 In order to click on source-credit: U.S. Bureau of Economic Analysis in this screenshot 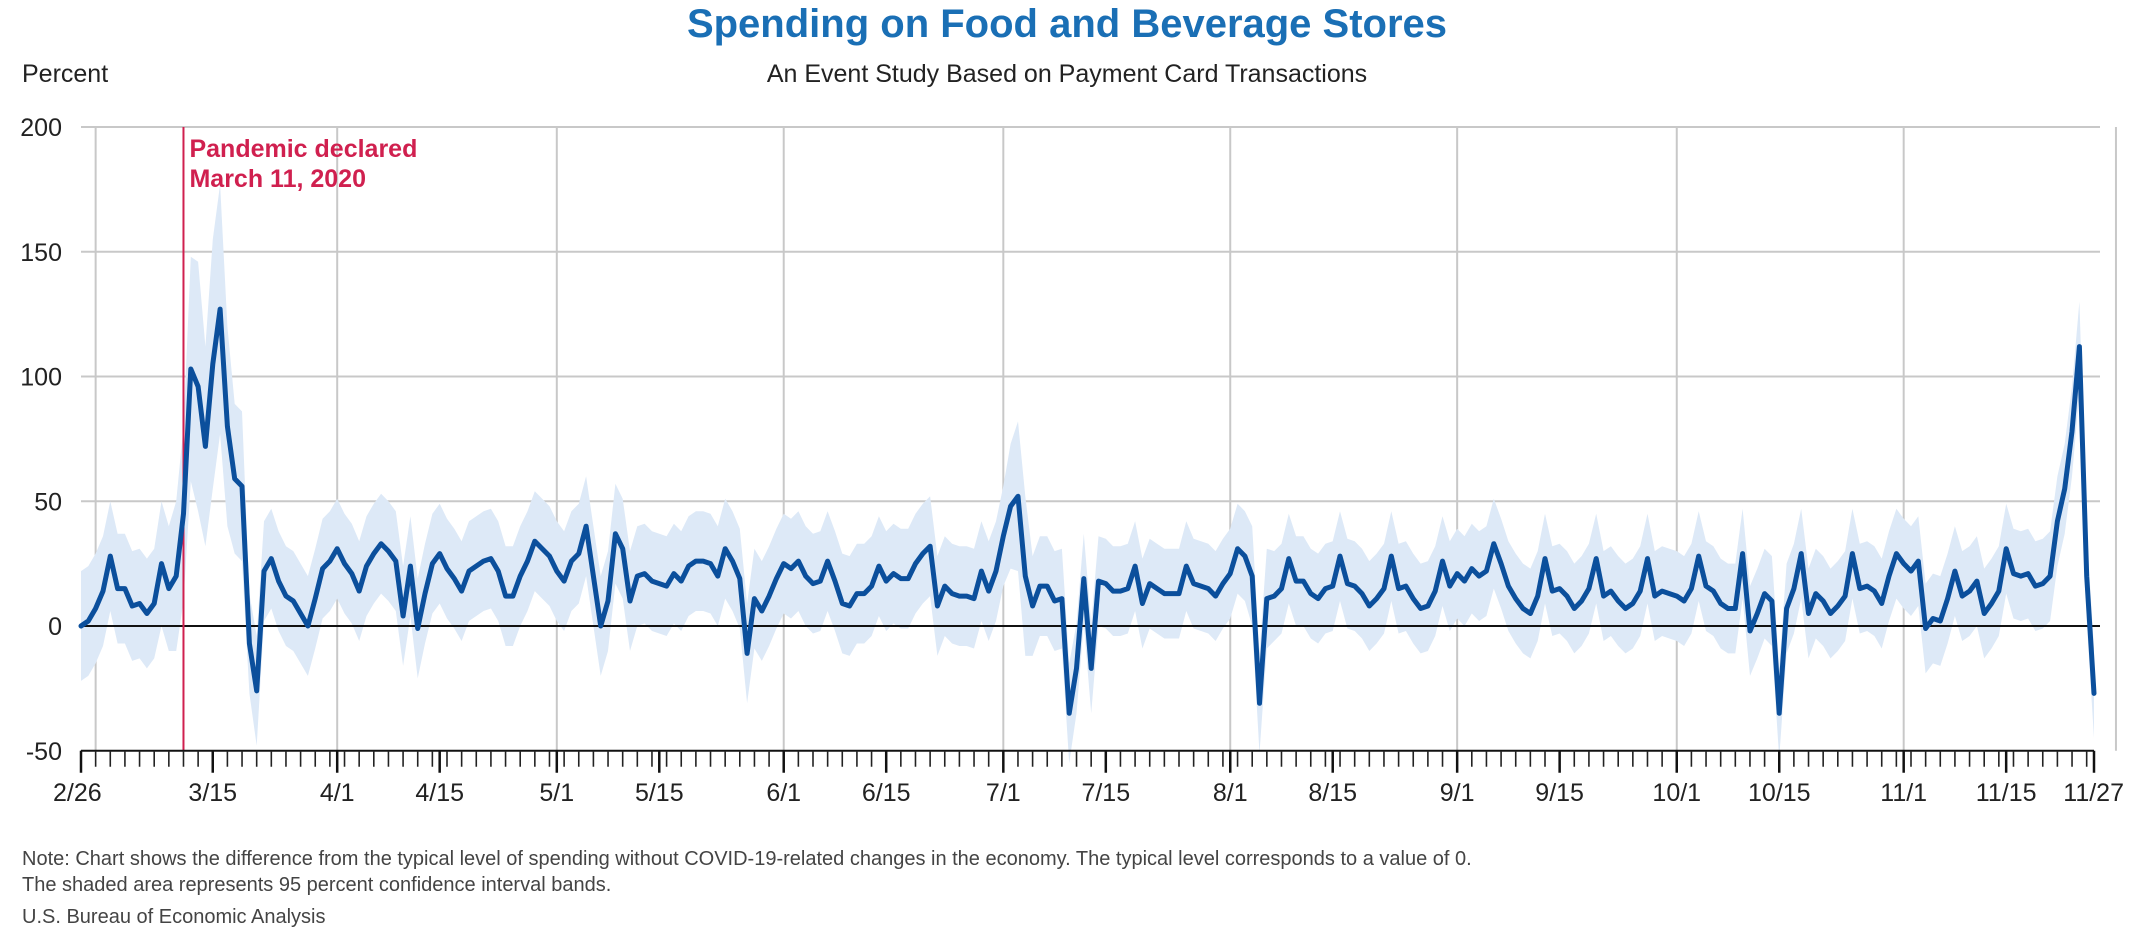, I will do `click(174, 917)`.